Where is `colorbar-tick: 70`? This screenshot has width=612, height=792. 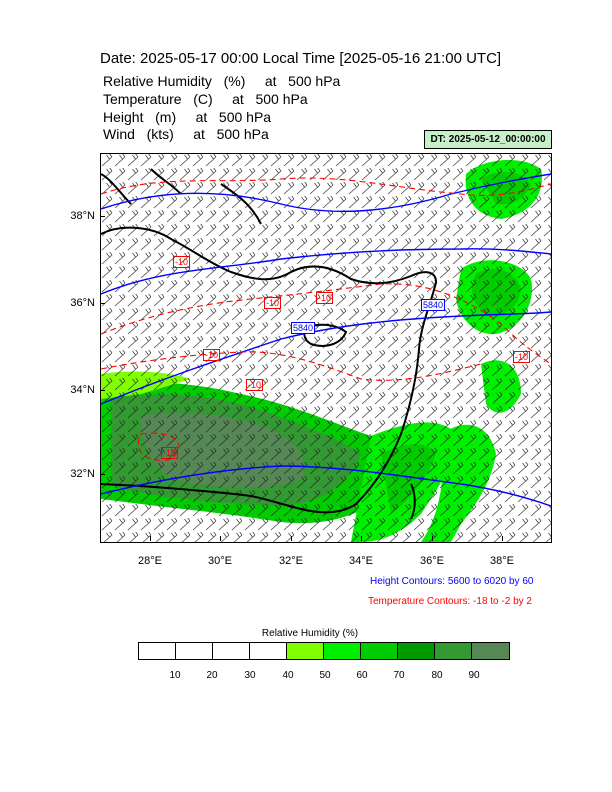
colorbar-tick: 70 is located at coordinates (399, 675).